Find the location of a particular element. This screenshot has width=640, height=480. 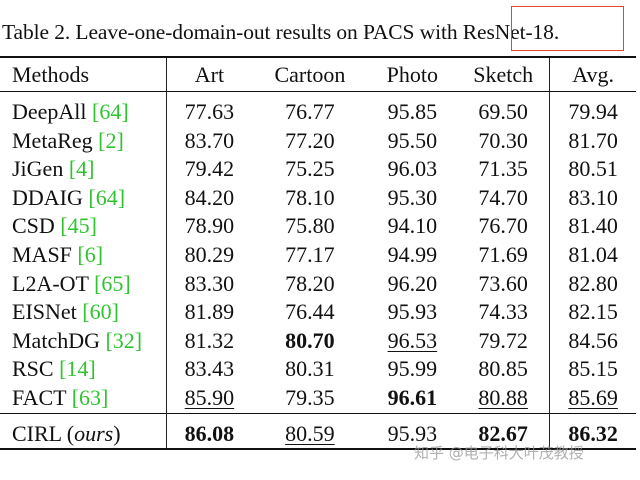

value-cell-best: 86.32 is located at coordinates (592, 435).